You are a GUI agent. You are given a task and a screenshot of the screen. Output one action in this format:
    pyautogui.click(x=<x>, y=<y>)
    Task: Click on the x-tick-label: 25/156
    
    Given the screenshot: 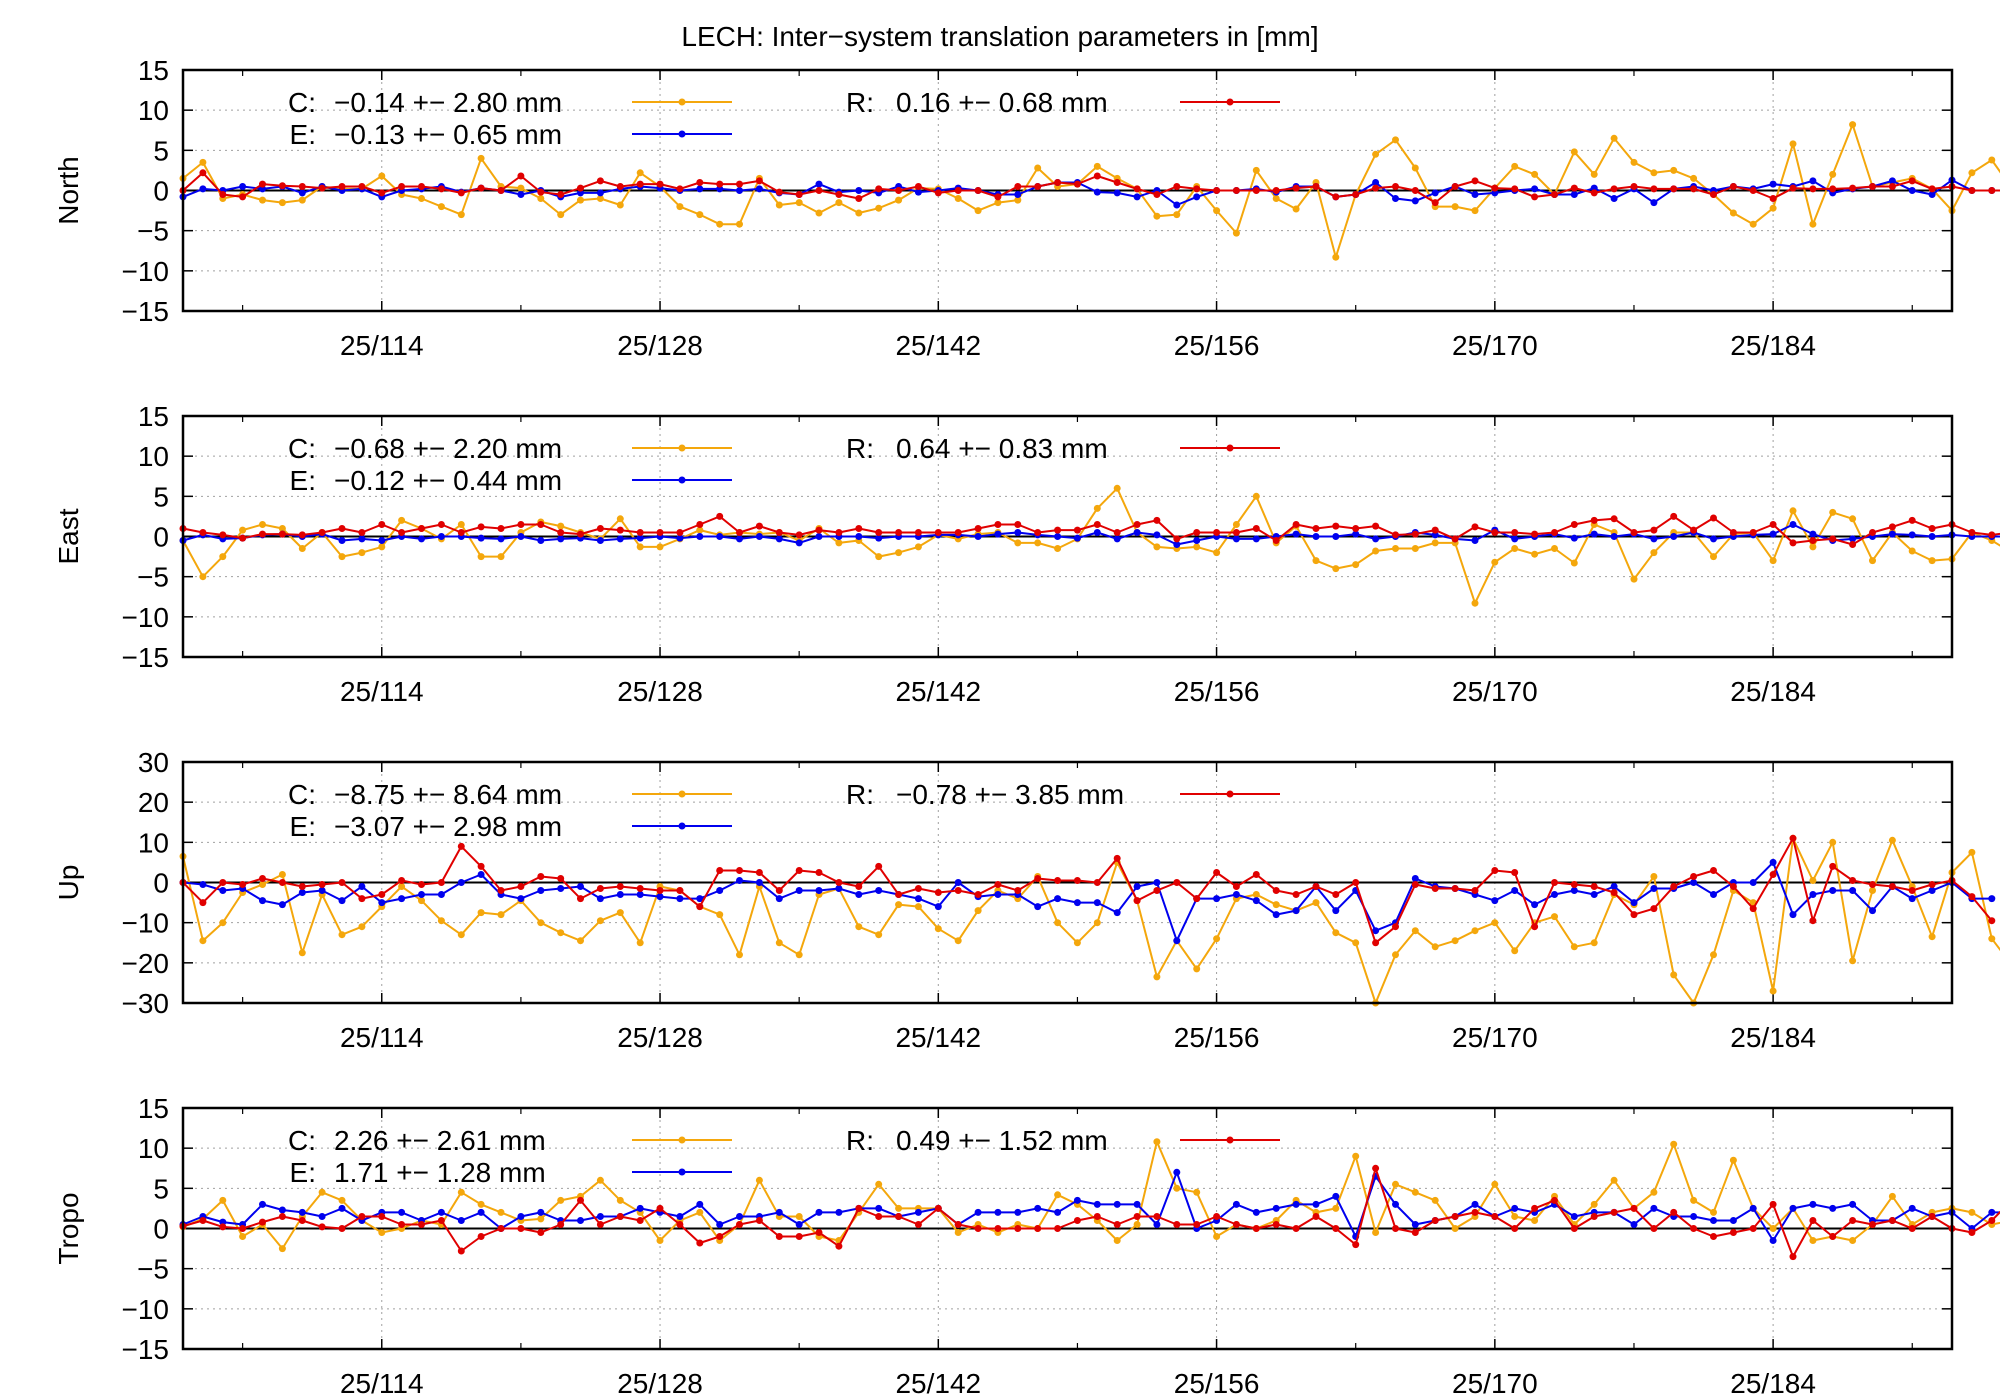 What is the action you would take?
    pyautogui.click(x=1217, y=1037)
    